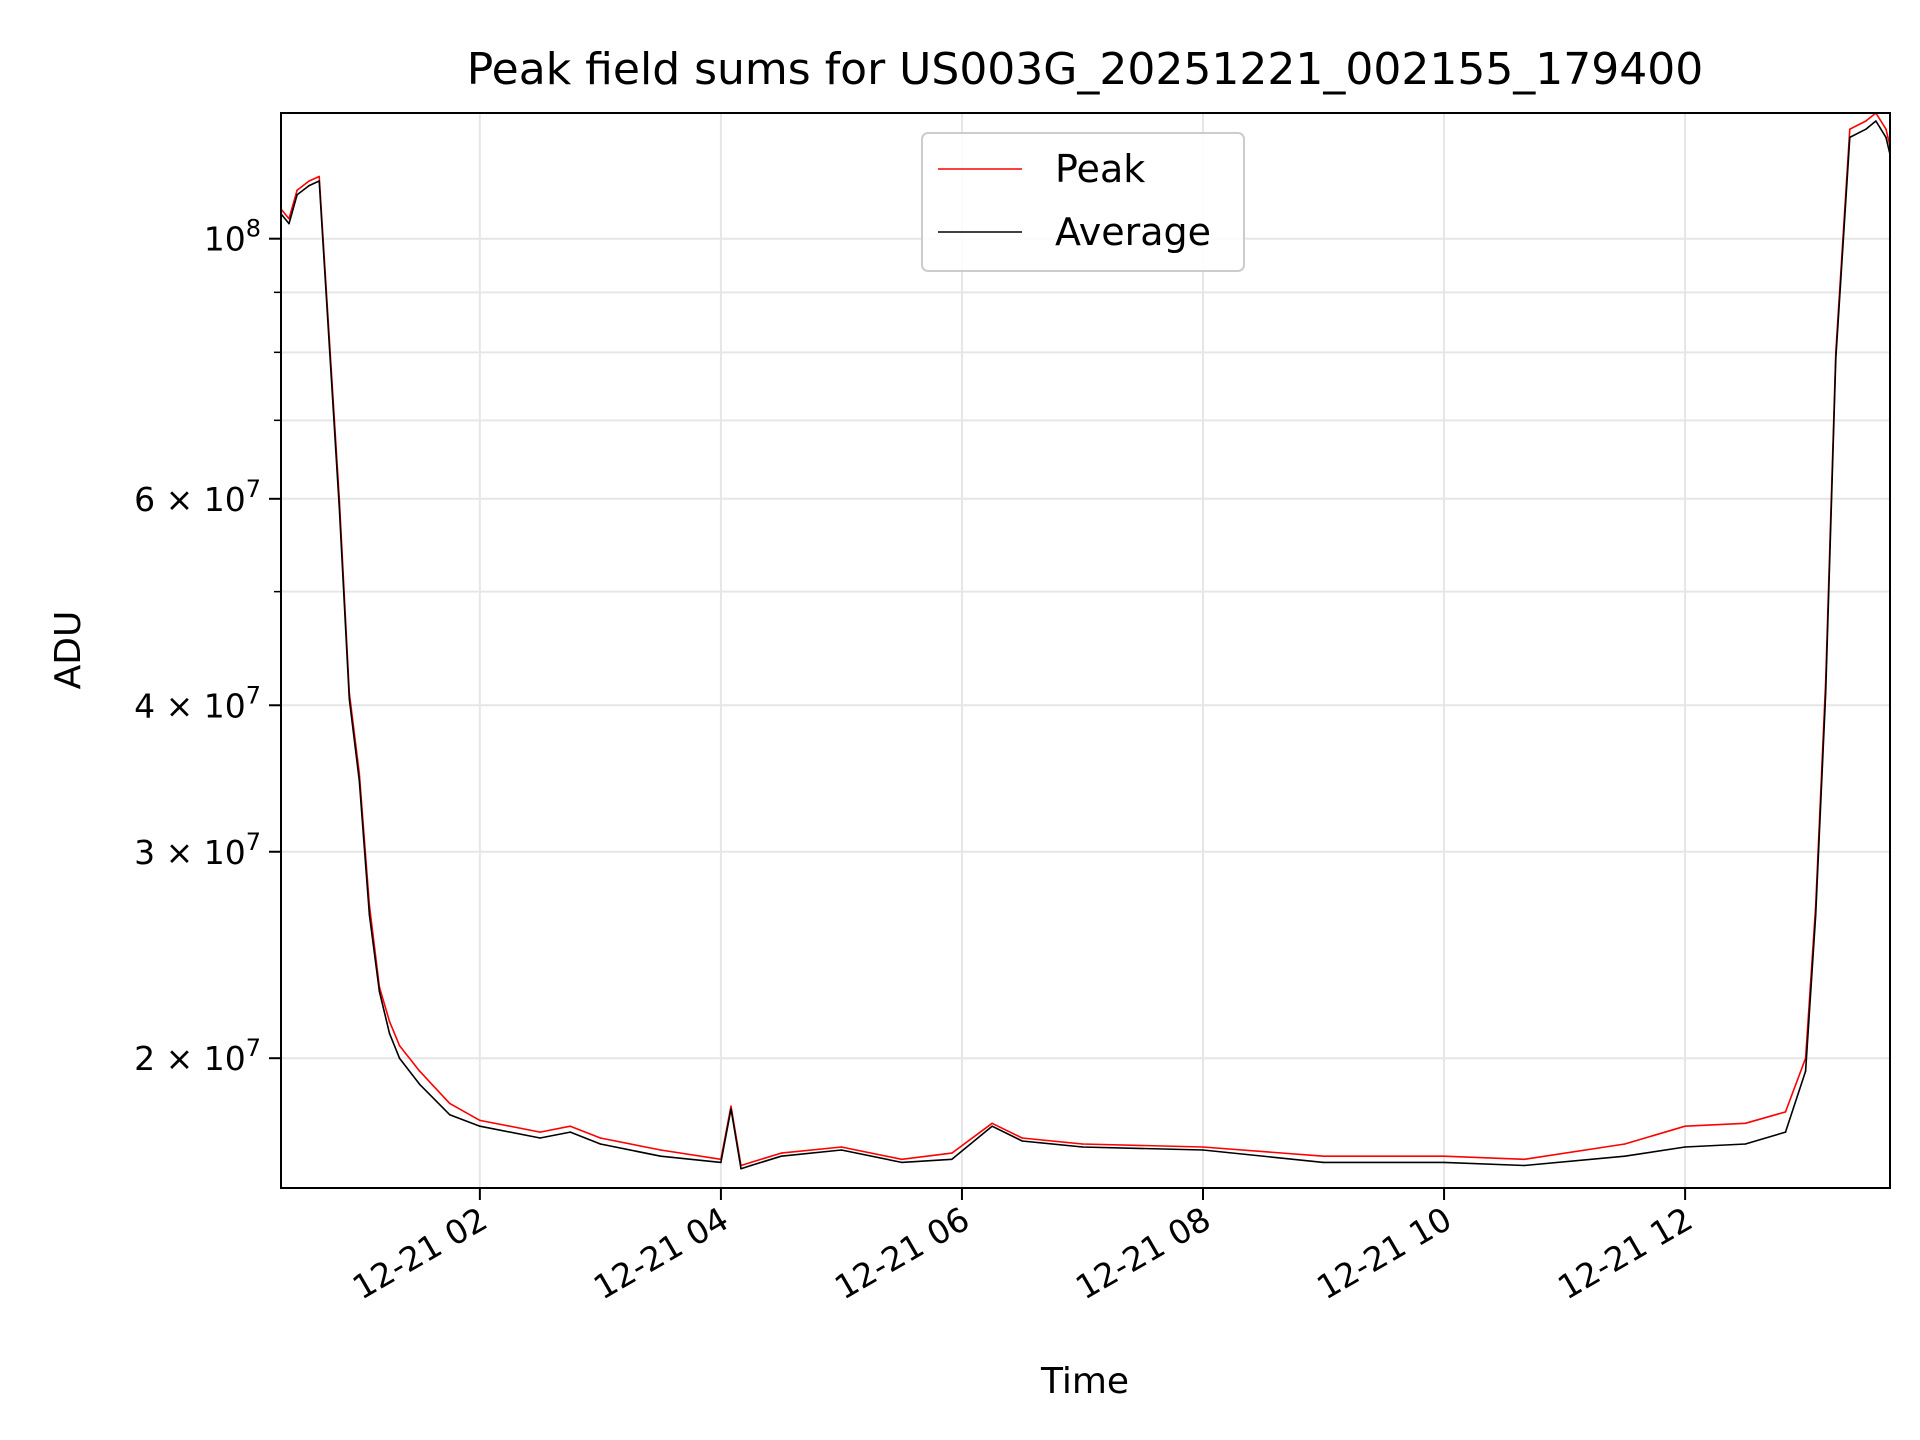 This screenshot has height=1440, width=1920. What do you see at coordinates (1084, 1381) in the screenshot?
I see `x-axis-label: Time` at bounding box center [1084, 1381].